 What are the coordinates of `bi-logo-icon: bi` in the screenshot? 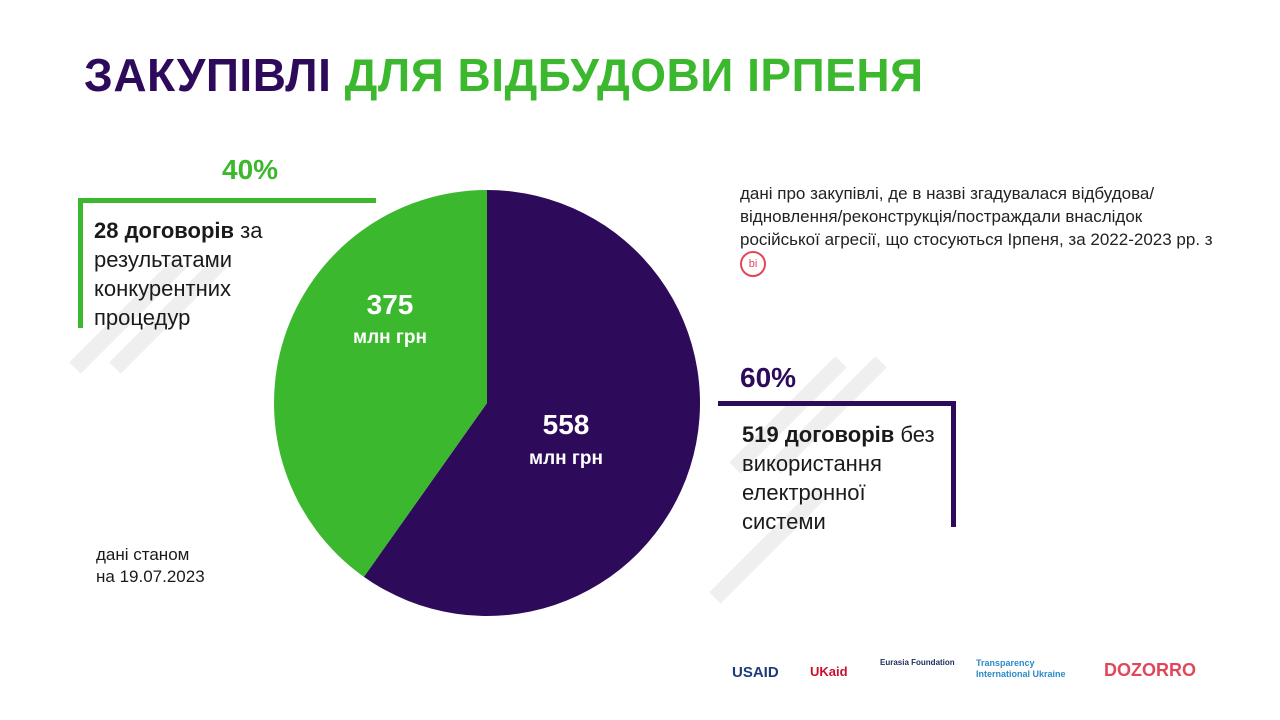 It's located at (753, 264).